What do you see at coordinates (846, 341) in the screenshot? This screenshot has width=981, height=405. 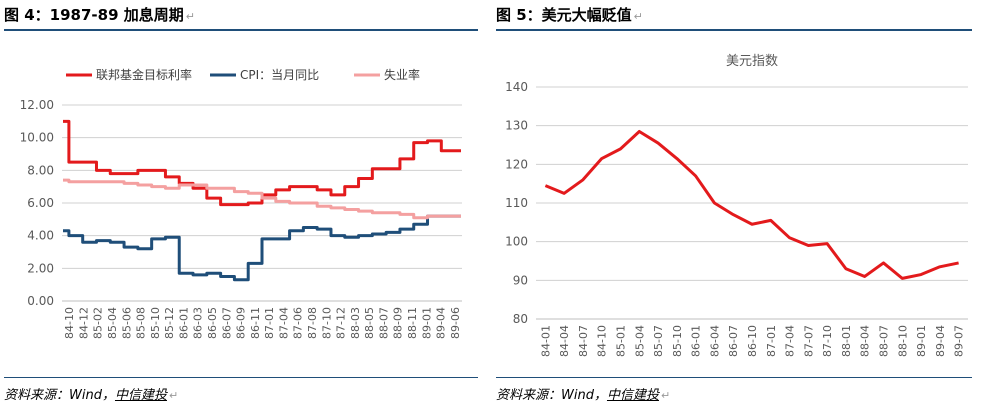 I see `x-tick-label: 88-01` at bounding box center [846, 341].